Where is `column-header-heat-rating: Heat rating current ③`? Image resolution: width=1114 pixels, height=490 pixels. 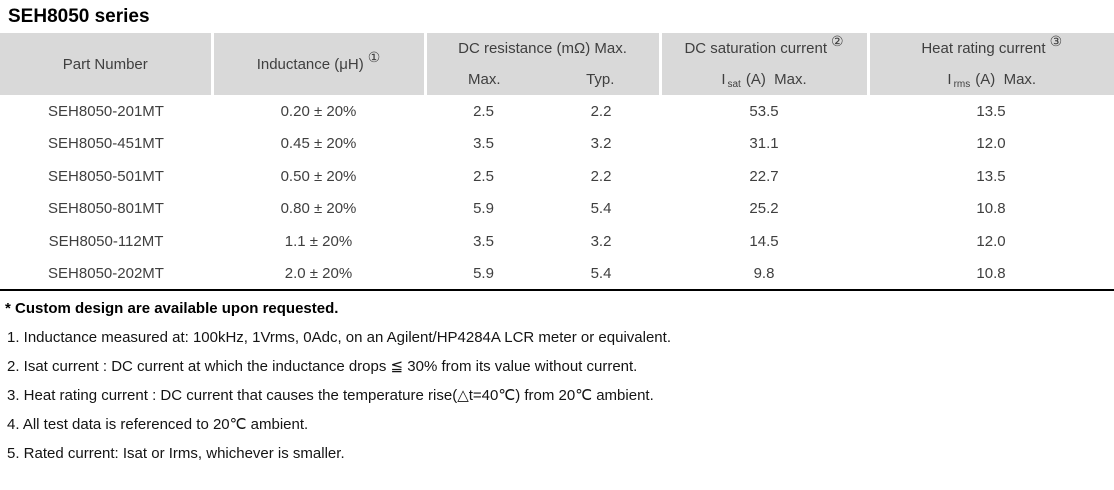
column-header-heat-rating: Heat rating current ③ is located at coordinates (991, 48).